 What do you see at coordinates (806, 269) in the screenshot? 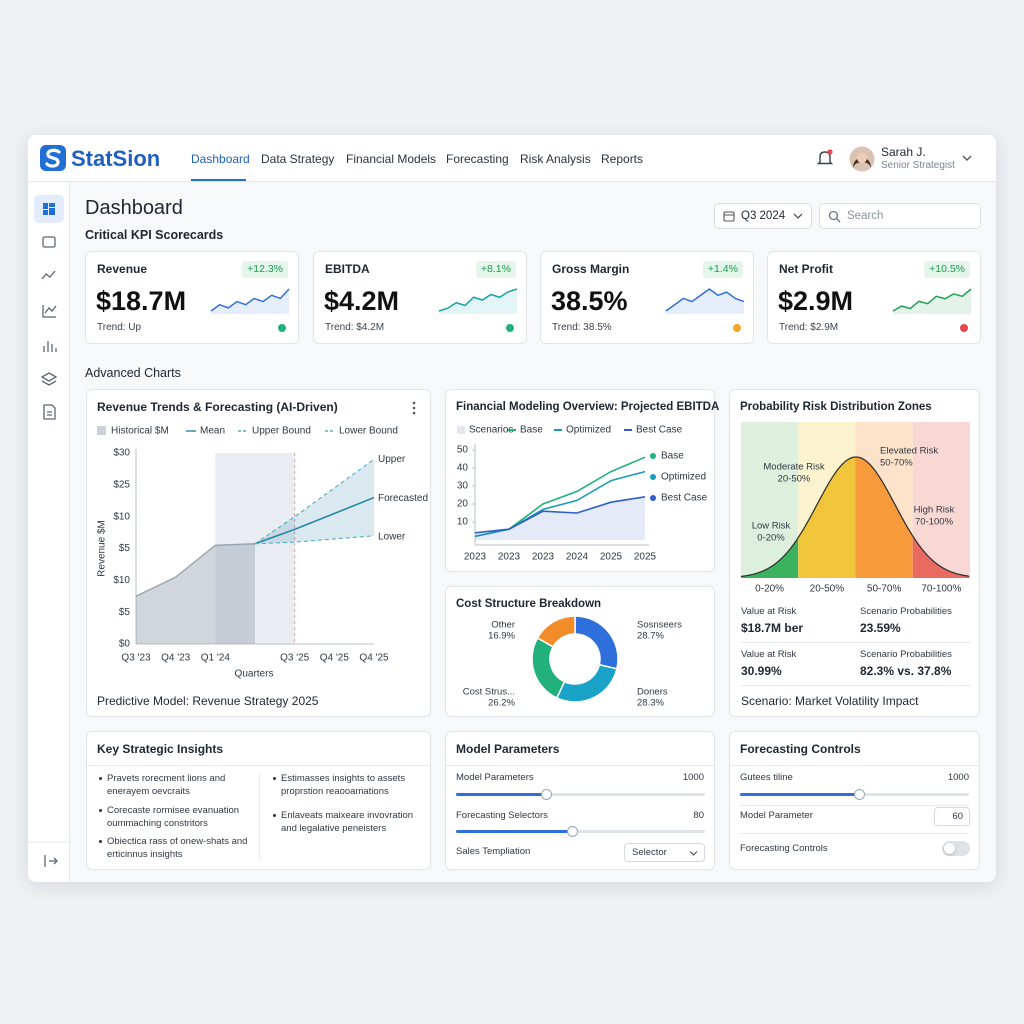
I see `kpi-name: Net Profit` at bounding box center [806, 269].